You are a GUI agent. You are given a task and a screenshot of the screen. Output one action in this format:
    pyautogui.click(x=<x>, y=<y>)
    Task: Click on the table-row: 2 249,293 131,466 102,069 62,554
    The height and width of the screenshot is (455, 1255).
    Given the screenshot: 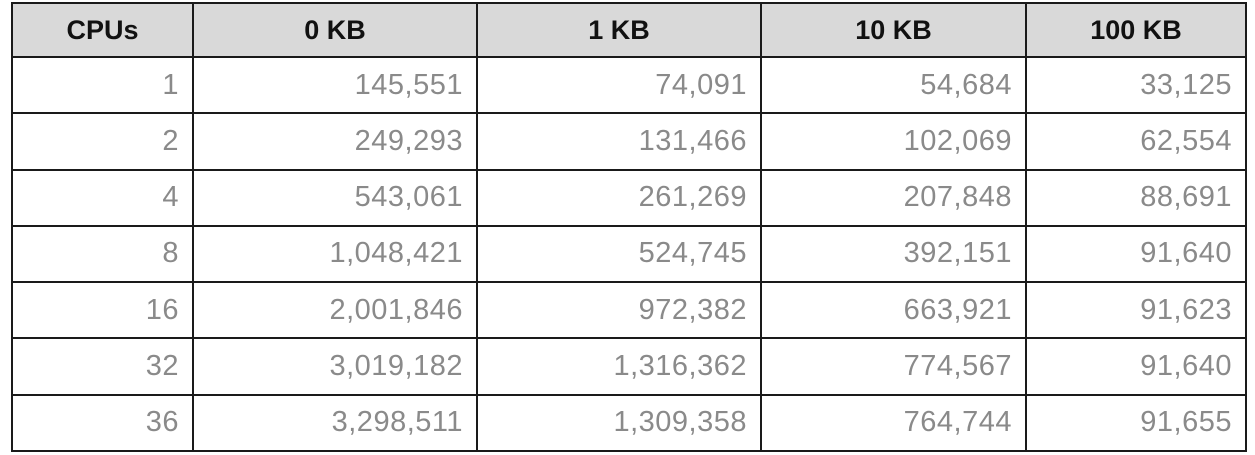 What is the action you would take?
    pyautogui.click(x=629, y=141)
    